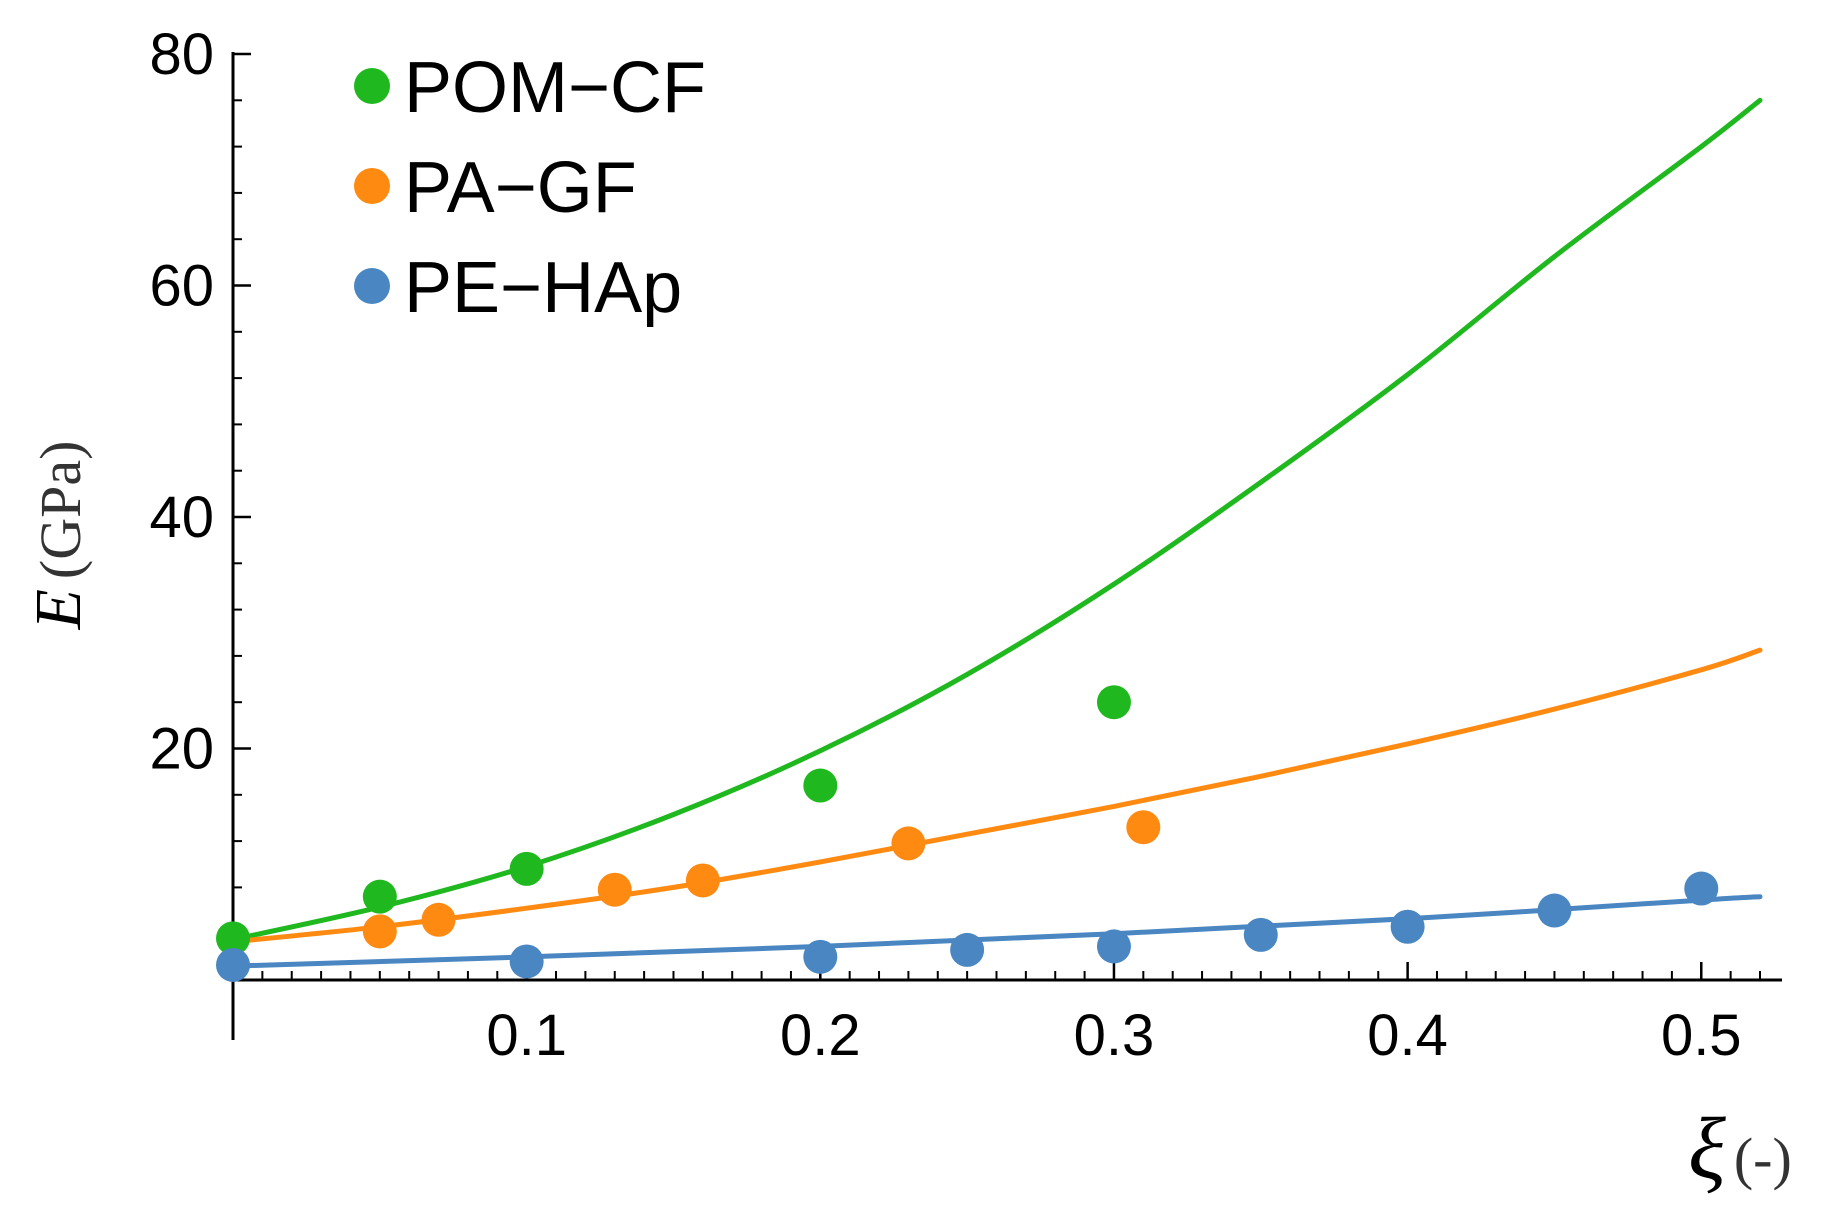  Describe the element at coordinates (520, 188) in the screenshot. I see `legend-label-1: PA−GF` at that location.